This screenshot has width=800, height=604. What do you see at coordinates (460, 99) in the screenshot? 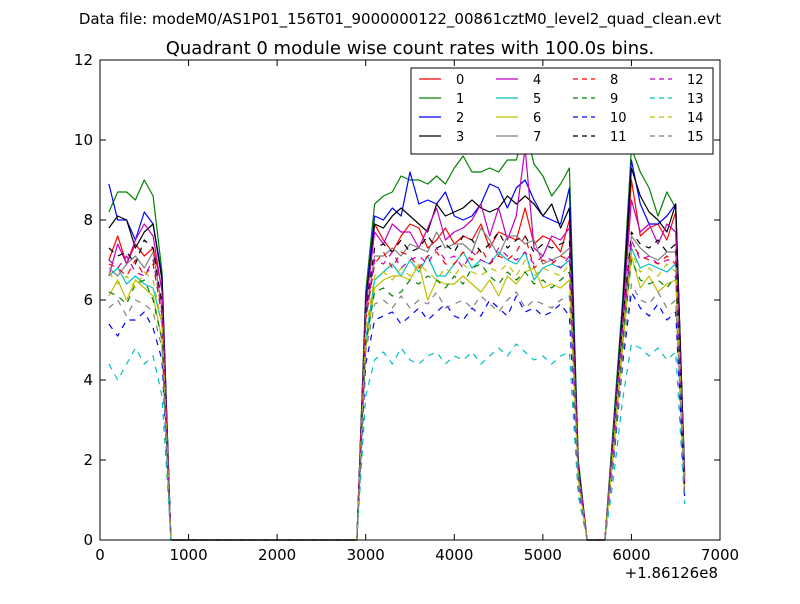
I see `legend-label-1: 1` at bounding box center [460, 99].